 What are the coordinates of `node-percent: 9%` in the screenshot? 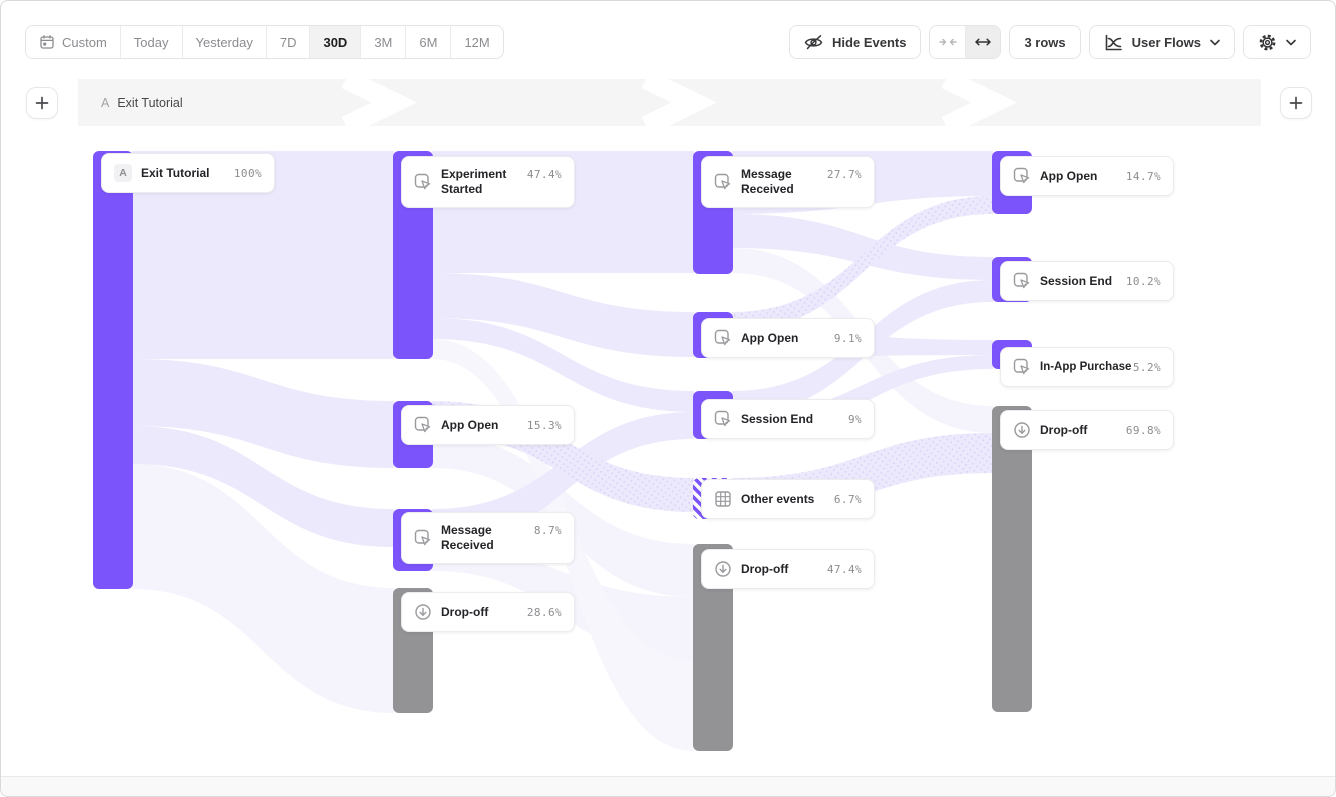 It's located at (854, 419).